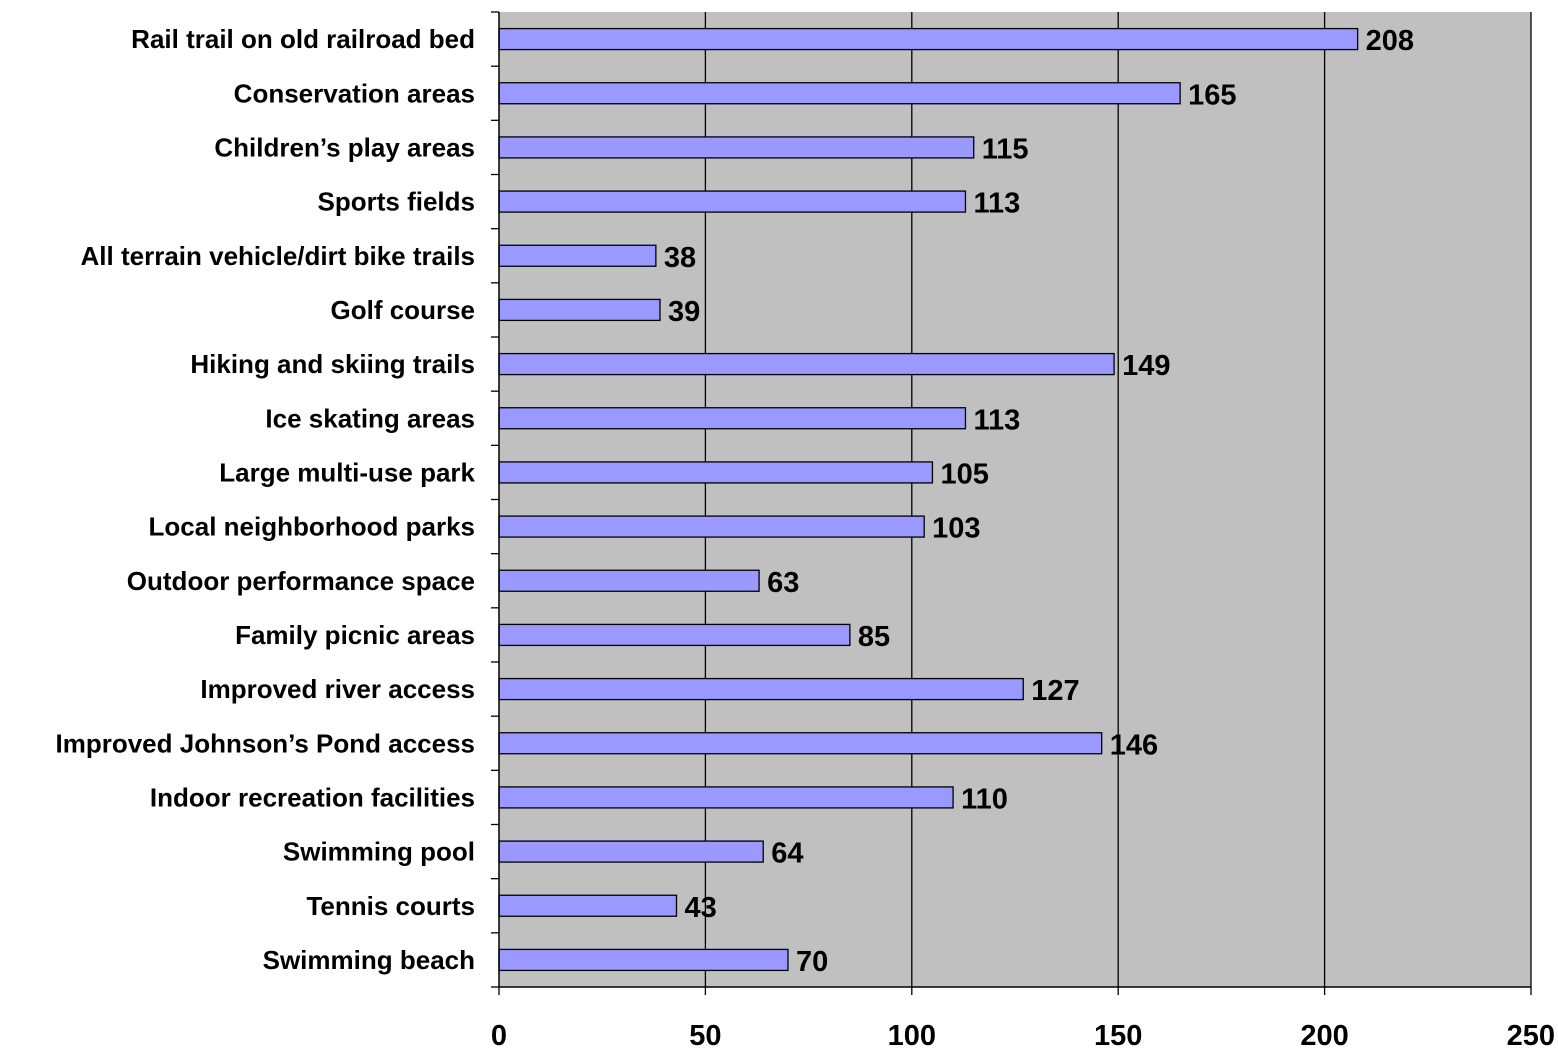  What do you see at coordinates (787, 854) in the screenshot?
I see `value-label: 64` at bounding box center [787, 854].